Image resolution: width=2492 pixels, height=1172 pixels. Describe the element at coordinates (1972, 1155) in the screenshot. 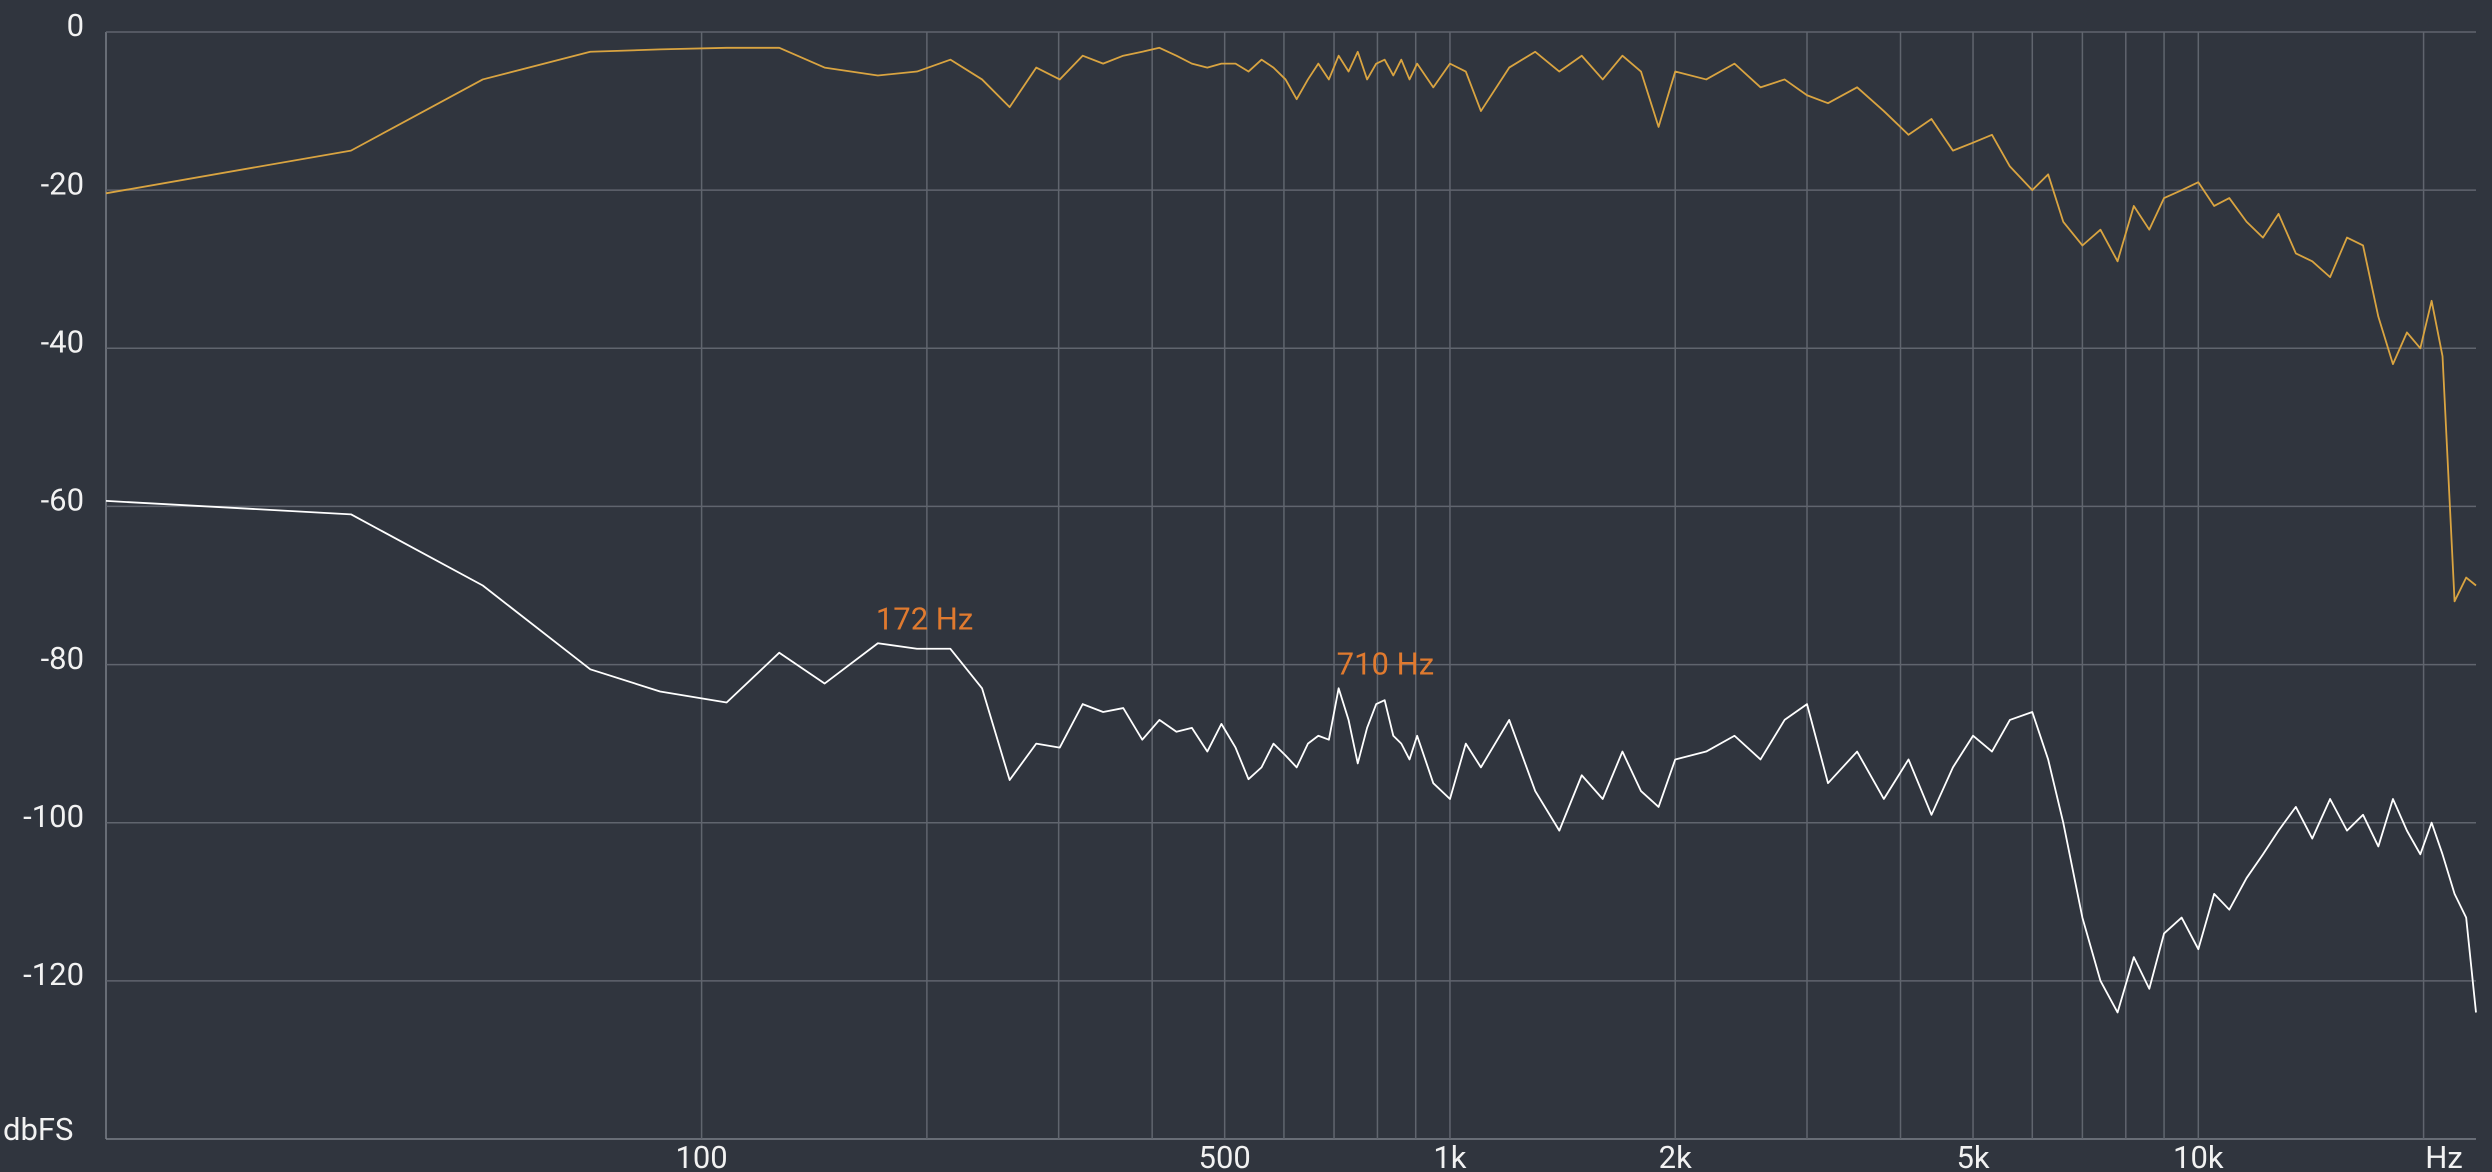

I see `x-tick-label: 5k` at that location.